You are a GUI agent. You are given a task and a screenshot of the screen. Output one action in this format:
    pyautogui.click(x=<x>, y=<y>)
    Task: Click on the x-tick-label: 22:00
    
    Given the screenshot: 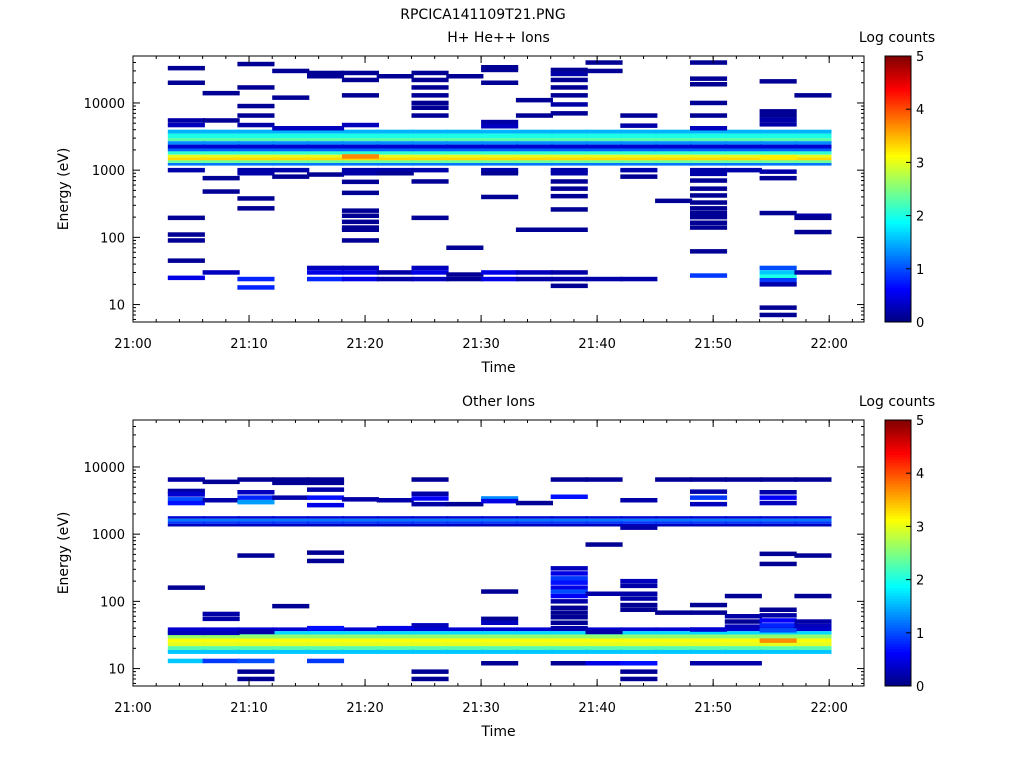 What is the action you would take?
    pyautogui.click(x=828, y=708)
    